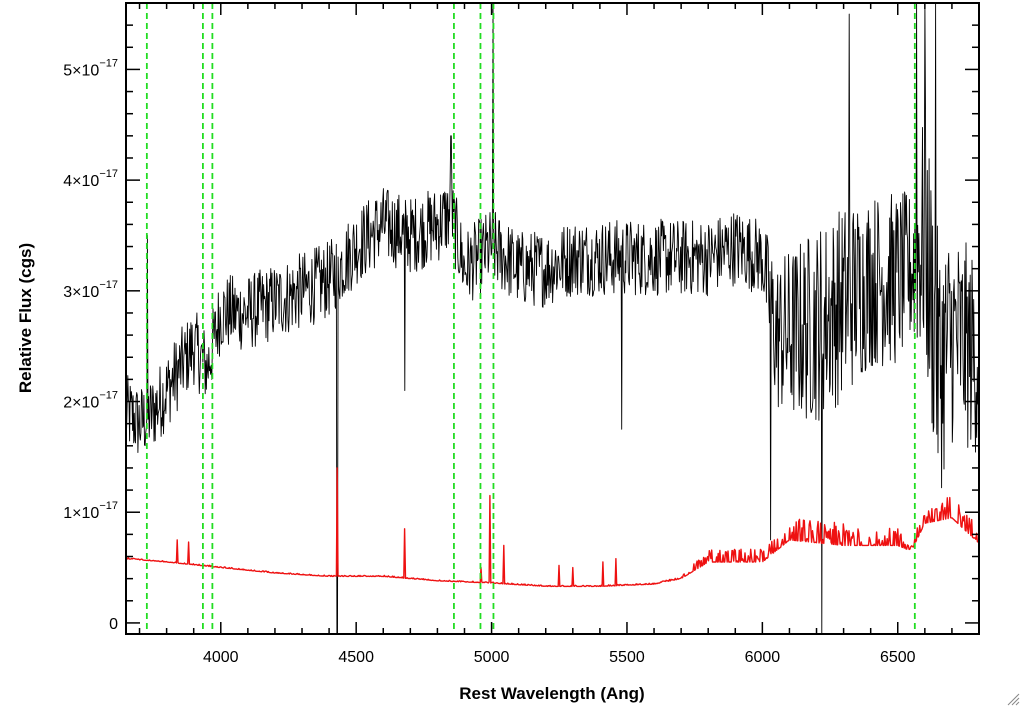  What do you see at coordinates (113, 624) in the screenshot?
I see `y-tick-label: 0` at bounding box center [113, 624].